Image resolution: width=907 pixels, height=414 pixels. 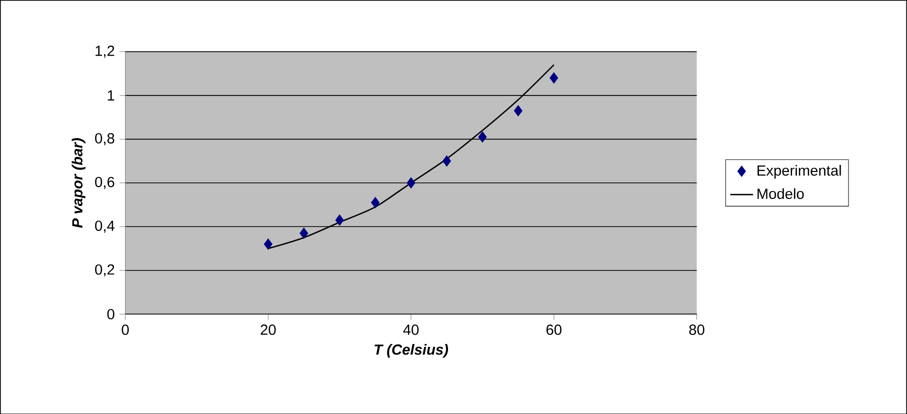 I want to click on y-tick-label: 0,4, so click(x=104, y=226).